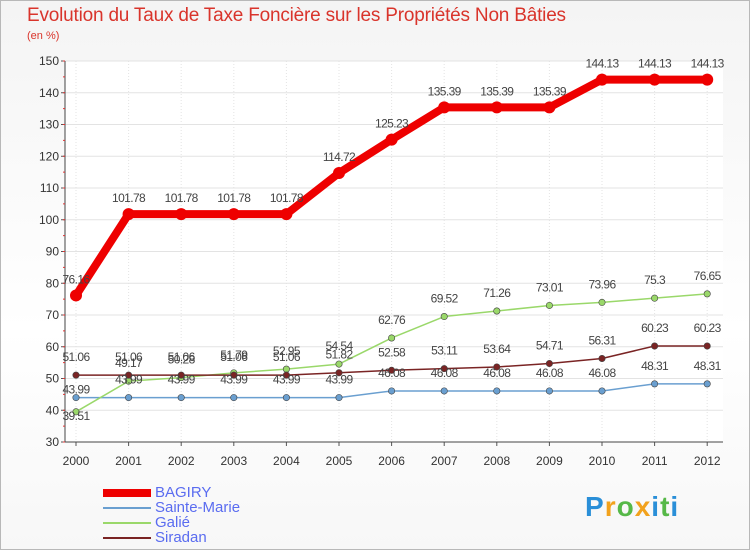  Describe the element at coordinates (549, 461) in the screenshot. I see `tick-label-x: 2009` at that location.